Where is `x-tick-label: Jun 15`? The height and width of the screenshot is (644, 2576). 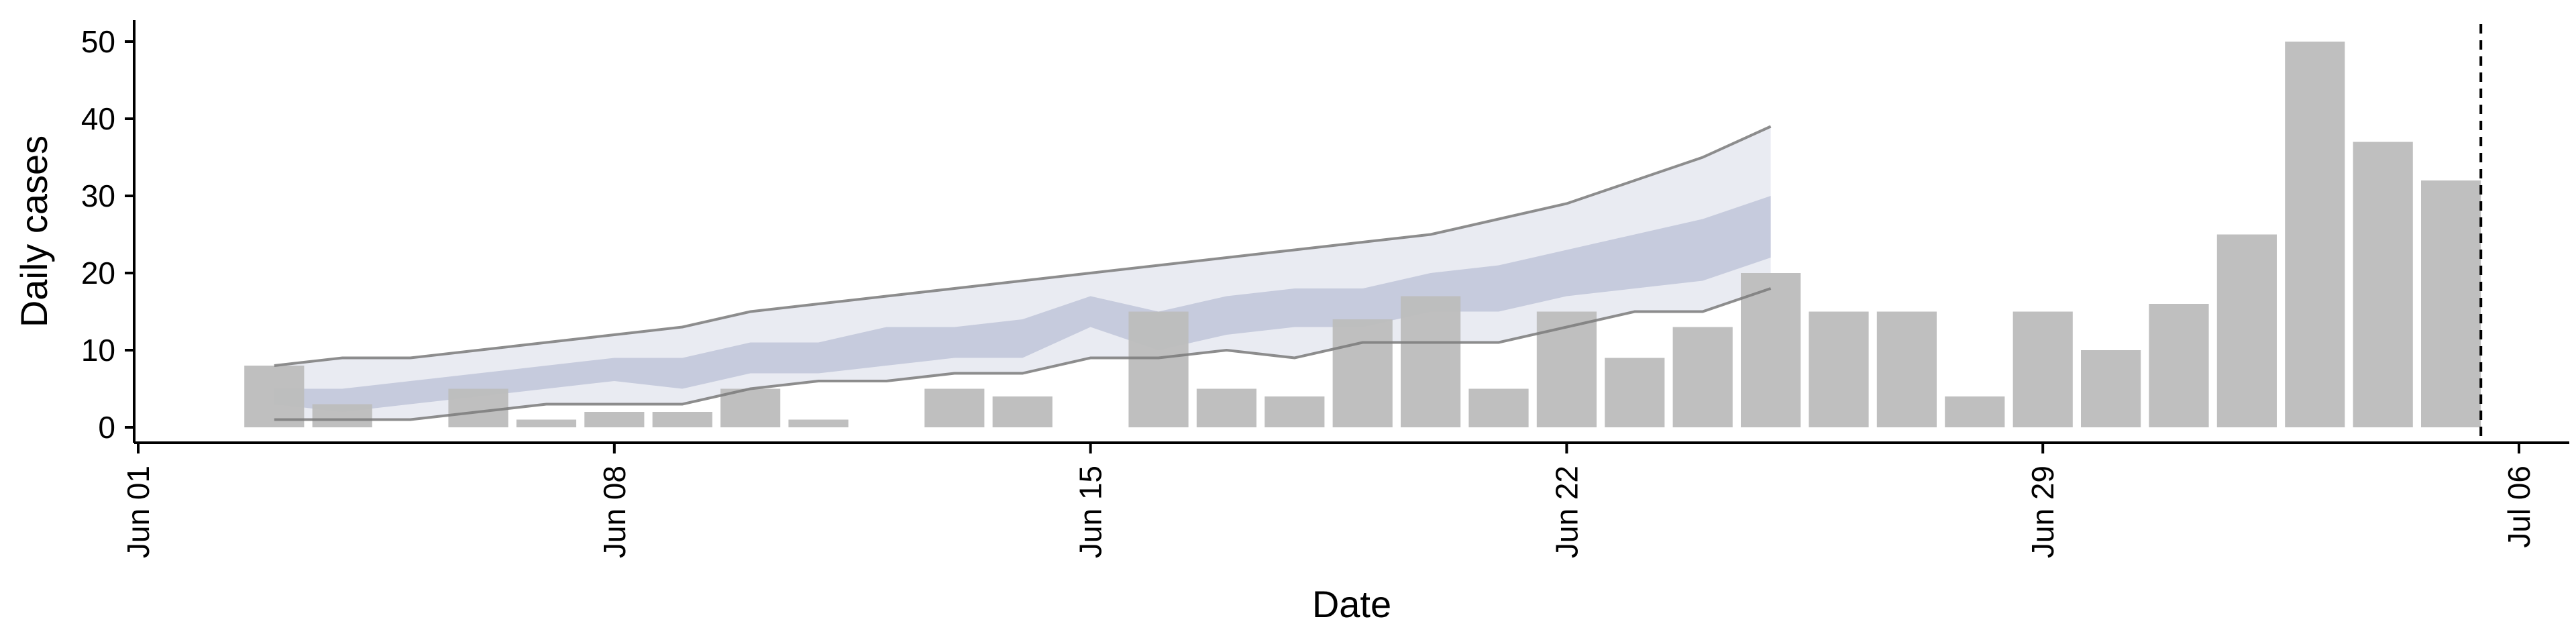 x-tick-label: Jun 15 is located at coordinates (1090, 512).